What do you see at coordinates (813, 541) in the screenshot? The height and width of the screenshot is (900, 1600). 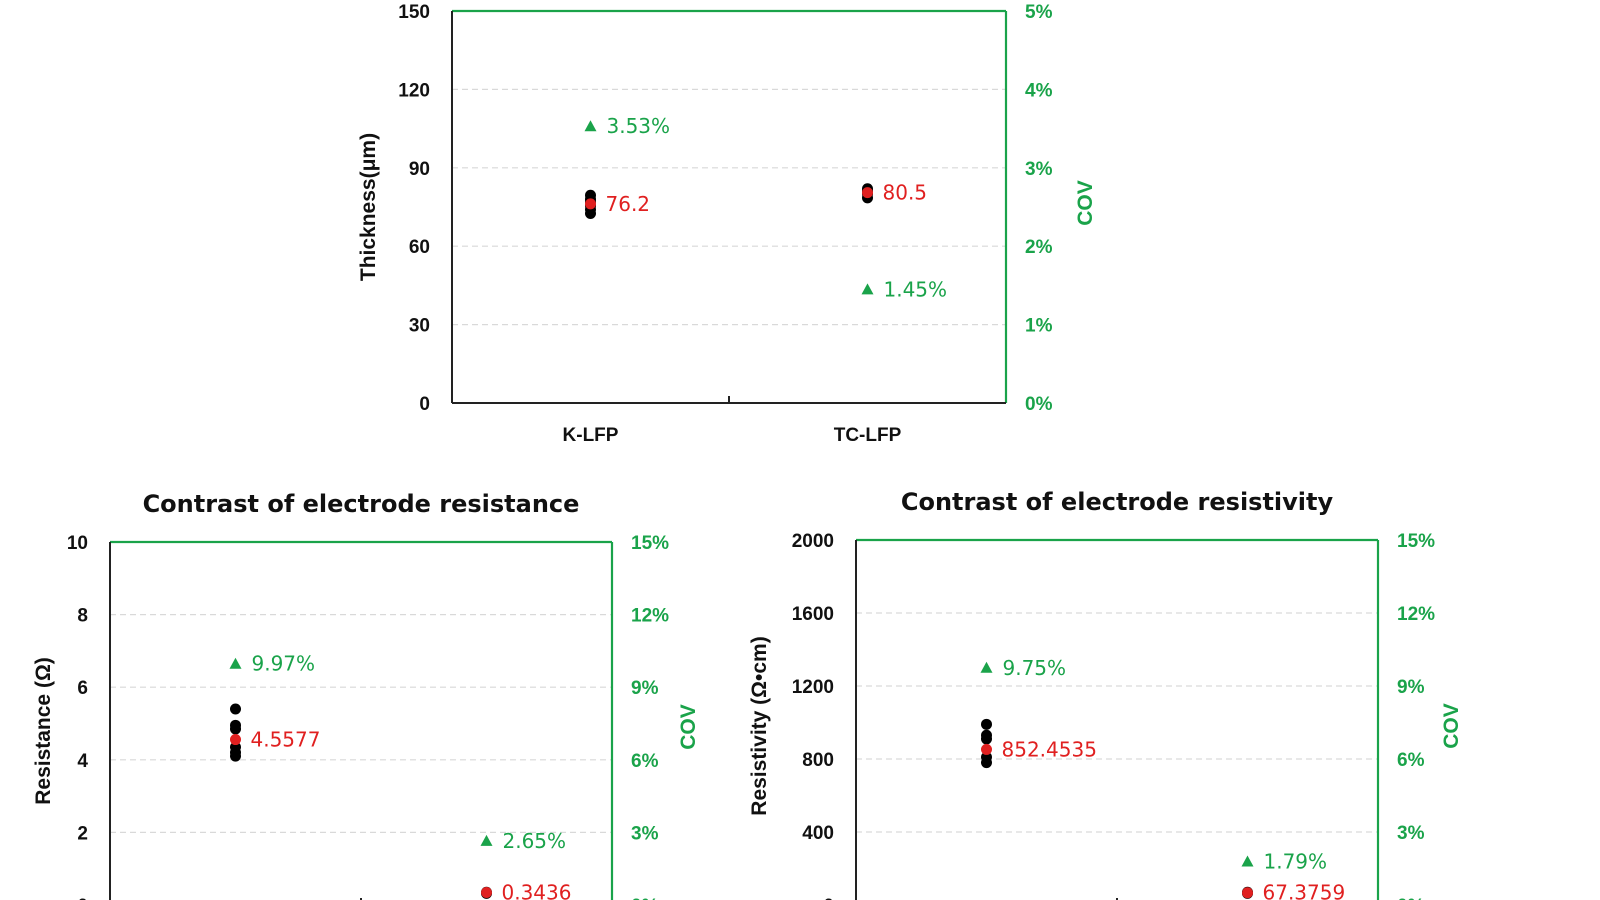 I see `y-tick-label: 2000` at bounding box center [813, 541].